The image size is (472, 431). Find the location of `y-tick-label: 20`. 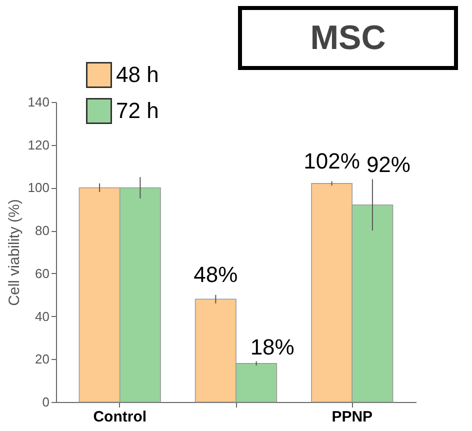

y-tick-label: 20 is located at coordinates (42, 359).